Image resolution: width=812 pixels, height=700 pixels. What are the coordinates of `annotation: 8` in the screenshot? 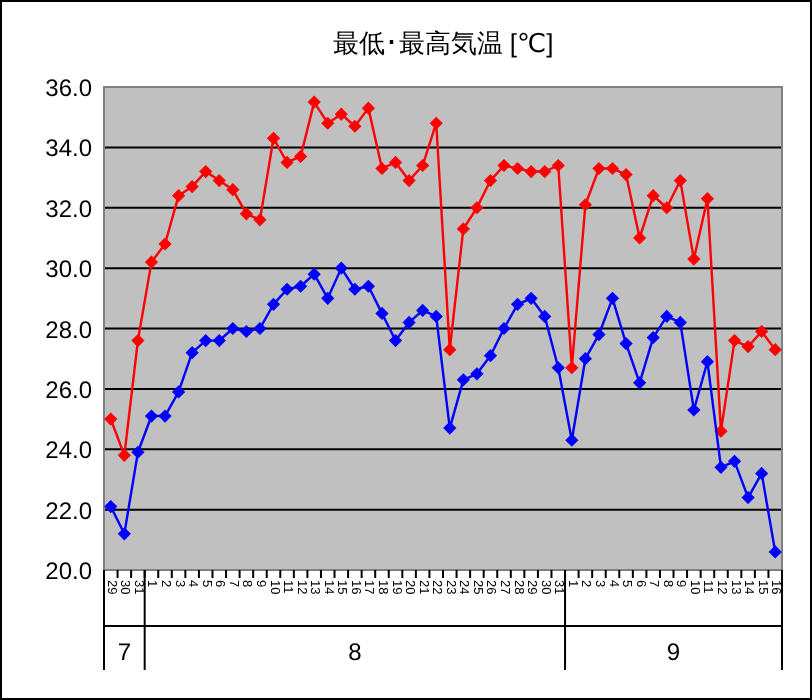 It's located at (355, 652).